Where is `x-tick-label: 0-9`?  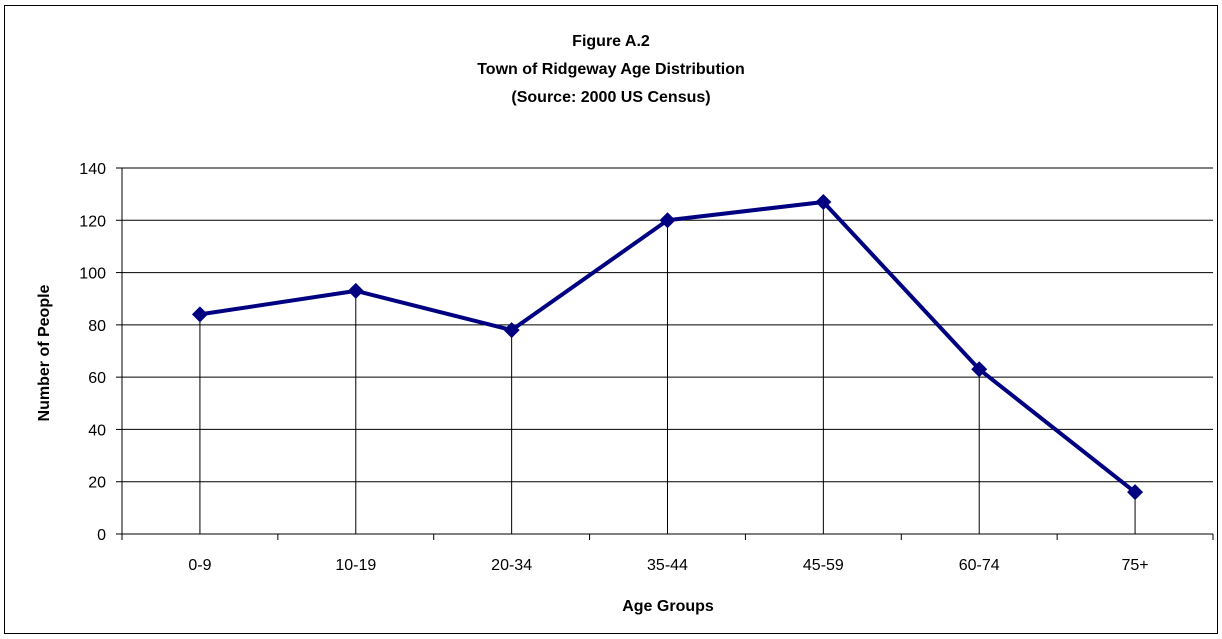 x-tick-label: 0-9 is located at coordinates (199, 565).